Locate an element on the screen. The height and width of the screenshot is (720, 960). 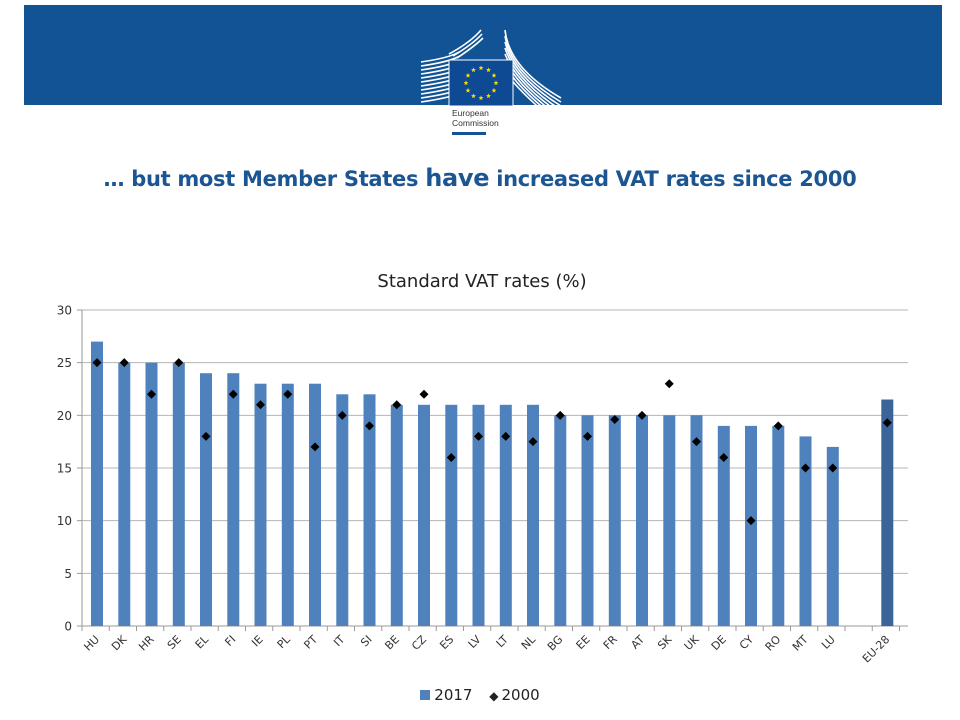
x-tick-label: UK is located at coordinates (692, 642).